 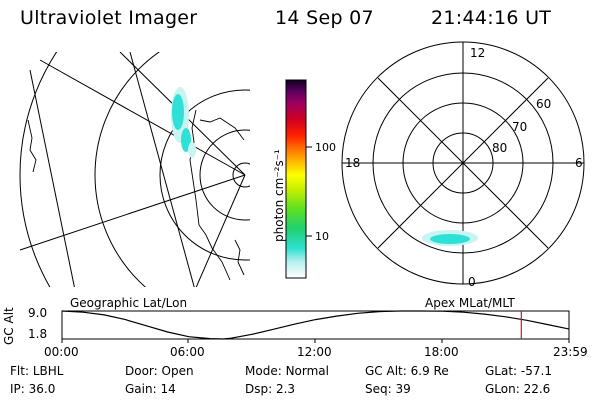 What do you see at coordinates (183, 122) in the screenshot?
I see `map-aurora-emission` at bounding box center [183, 122].